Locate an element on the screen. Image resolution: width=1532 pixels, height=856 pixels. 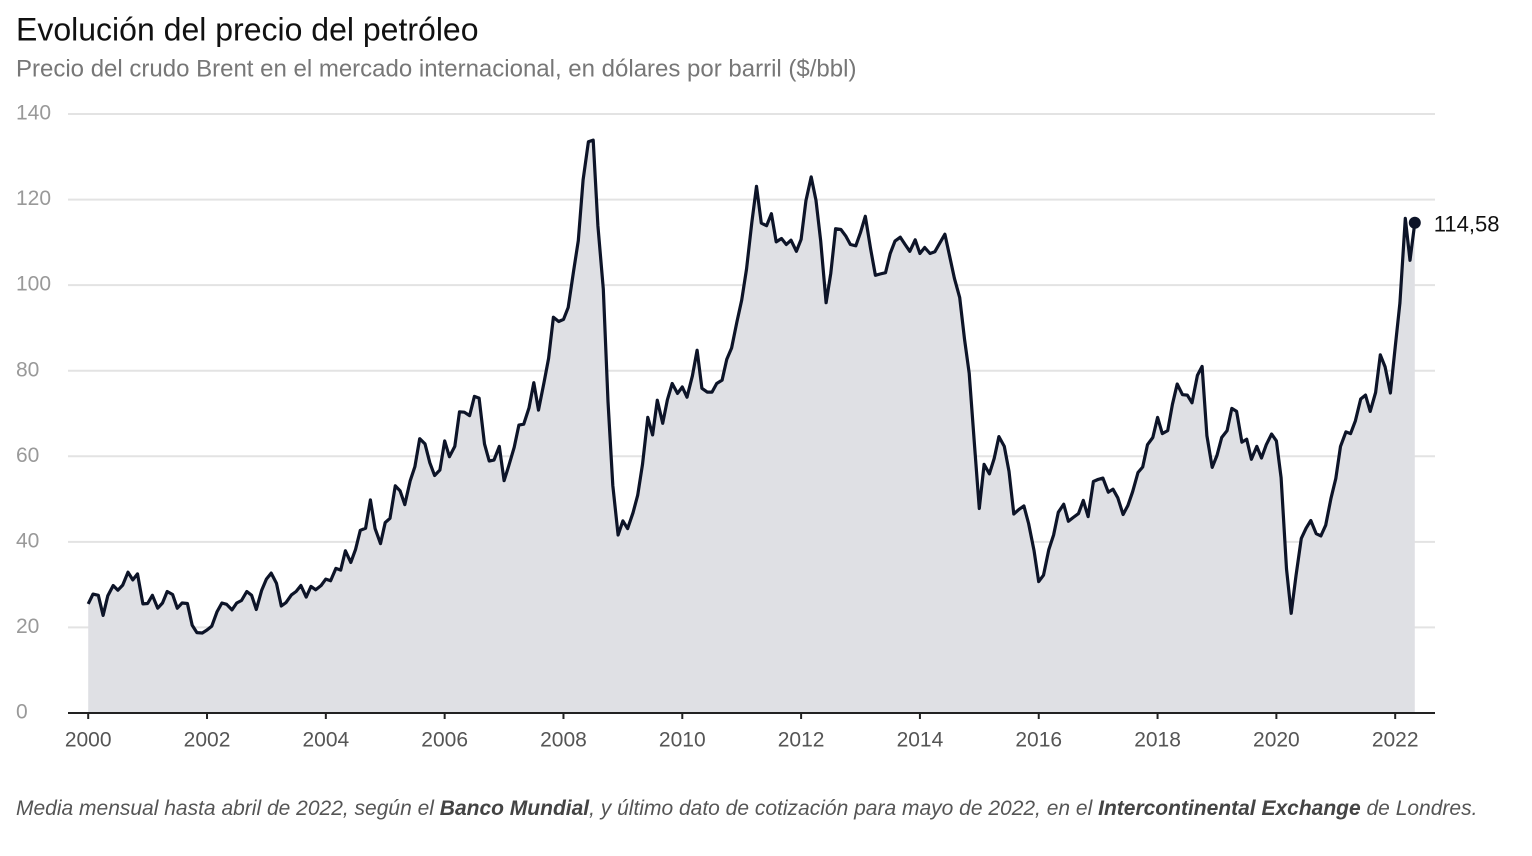
x-tick-label: 2020 is located at coordinates (1276, 740).